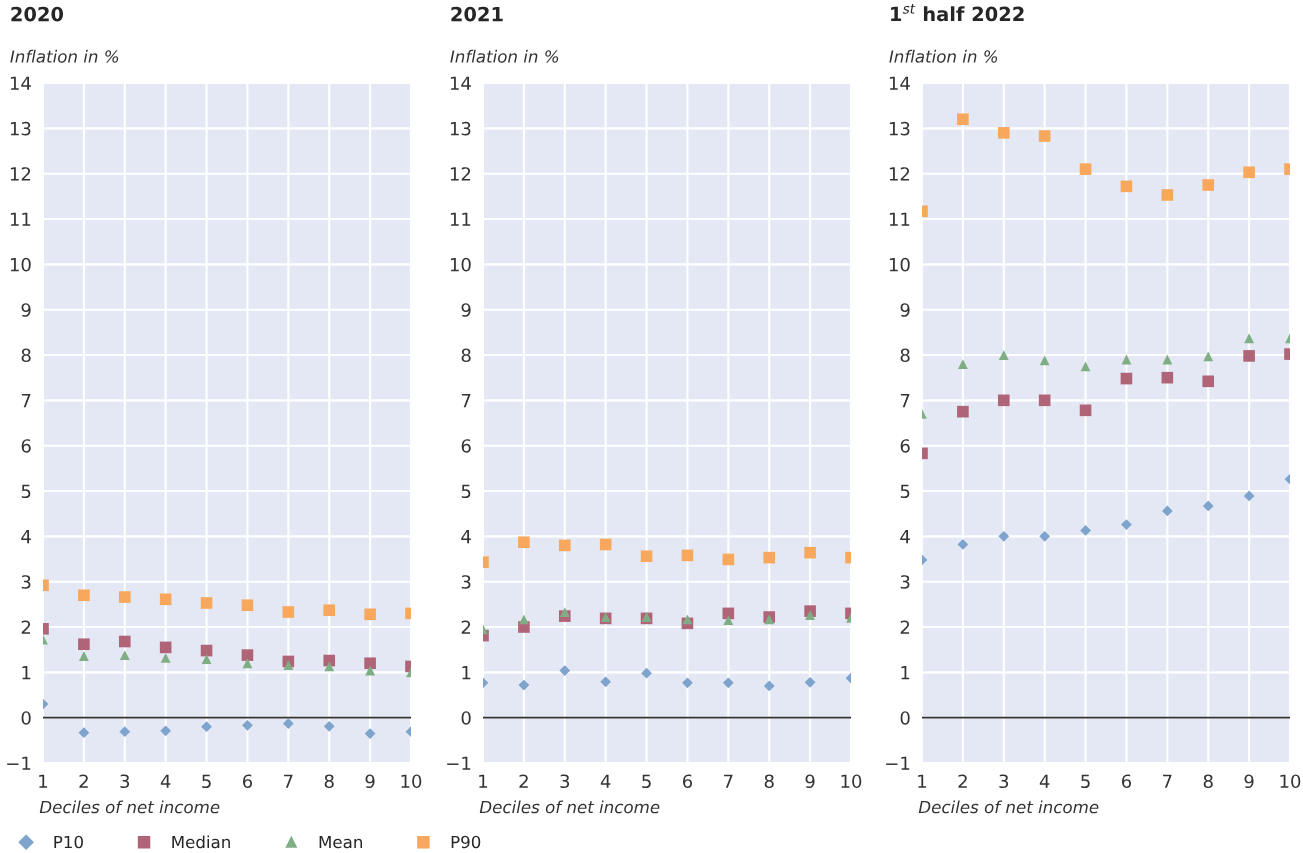 The height and width of the screenshot is (853, 1303). Describe the element at coordinates (905, 673) in the screenshot. I see `y-tick-label: 1` at that location.